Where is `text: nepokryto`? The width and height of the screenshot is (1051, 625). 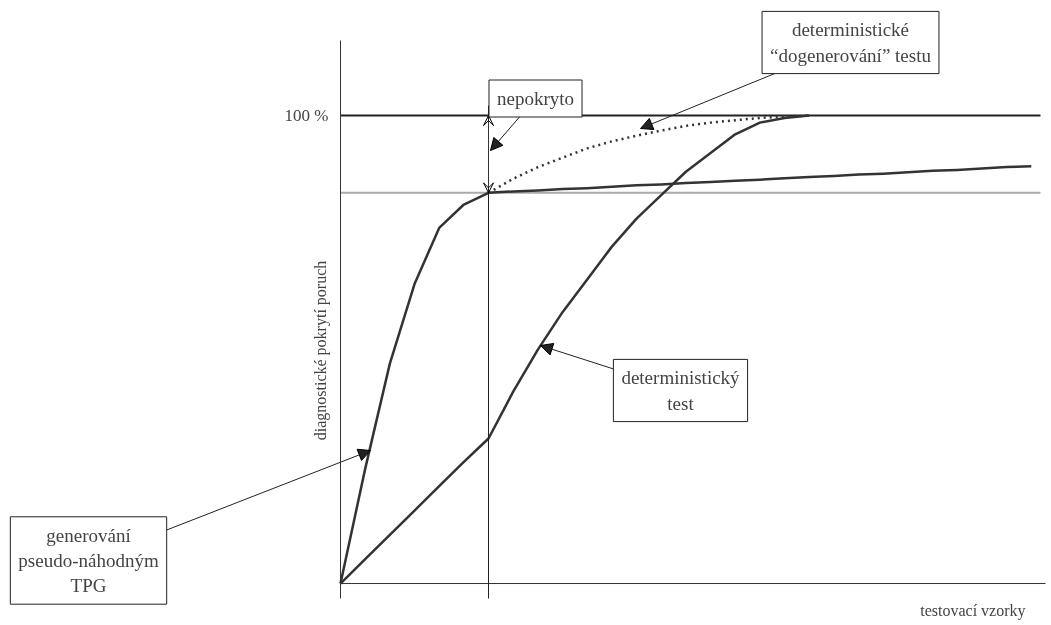
text: nepokryto is located at coordinates (535, 98).